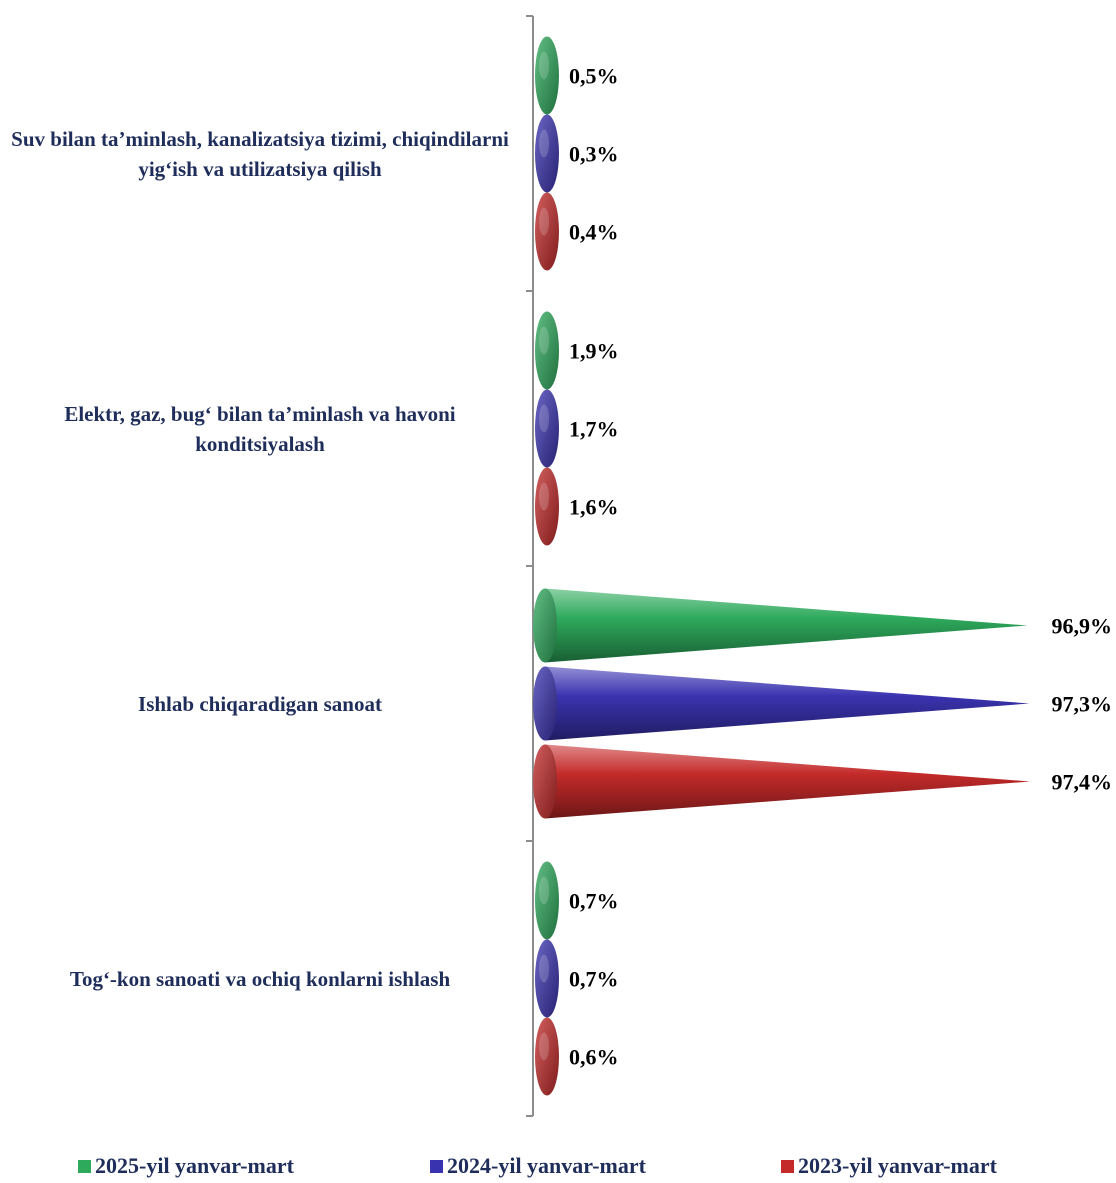 This screenshot has height=1183, width=1116. What do you see at coordinates (594, 351) in the screenshot?
I see `value-label-0-1: 1,9%` at bounding box center [594, 351].